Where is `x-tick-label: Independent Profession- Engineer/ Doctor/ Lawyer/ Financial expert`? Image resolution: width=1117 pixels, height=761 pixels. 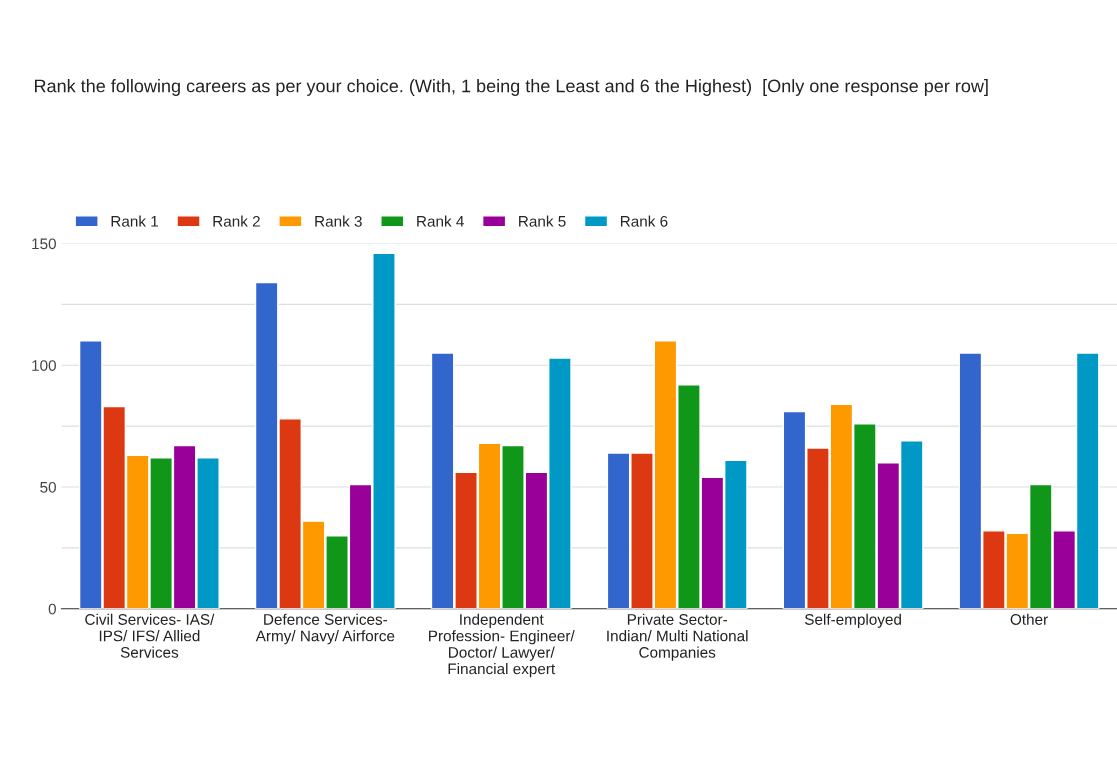
x-tick-label: Independent Profession- Engineer/ Doctor/ Lawyer/ Financial expert is located at coordinates (502, 645).